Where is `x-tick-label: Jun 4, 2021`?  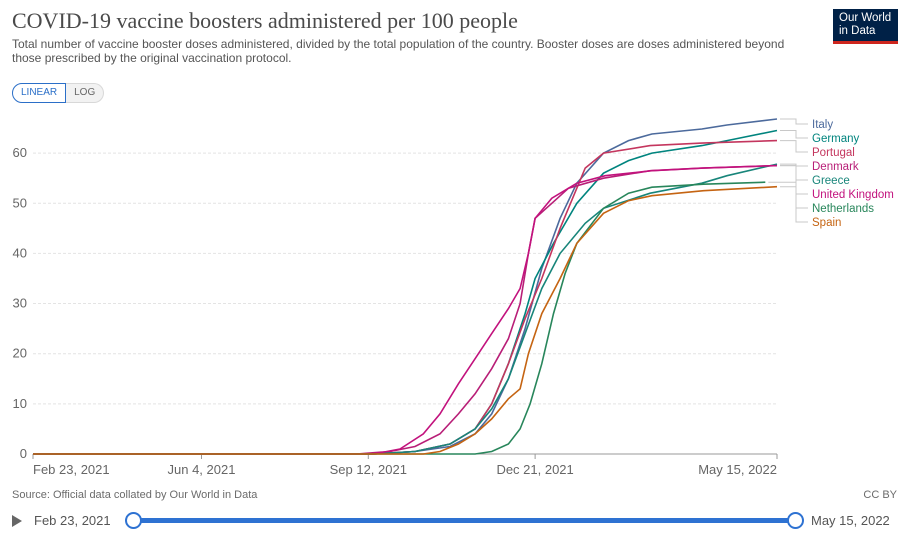 x-tick-label: Jun 4, 2021 is located at coordinates (202, 469).